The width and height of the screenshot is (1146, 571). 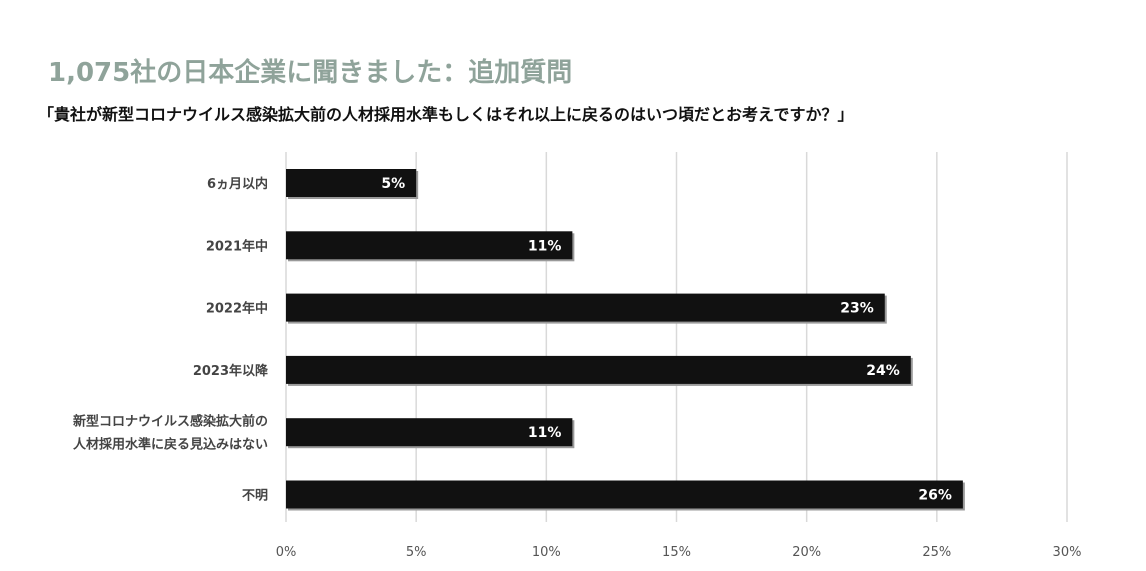 I want to click on x-tick-label: 10%, so click(x=546, y=552).